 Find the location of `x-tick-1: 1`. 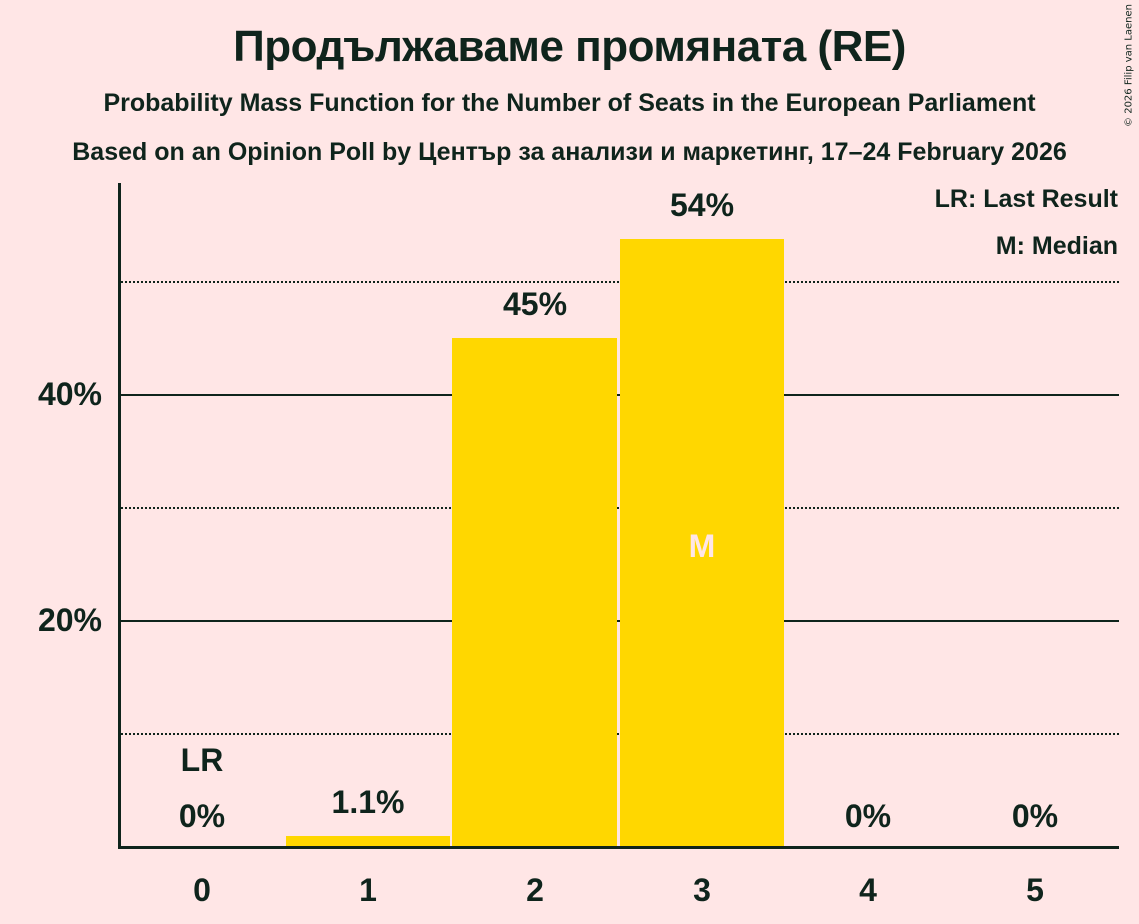

x-tick-1: 1 is located at coordinates (368, 890).